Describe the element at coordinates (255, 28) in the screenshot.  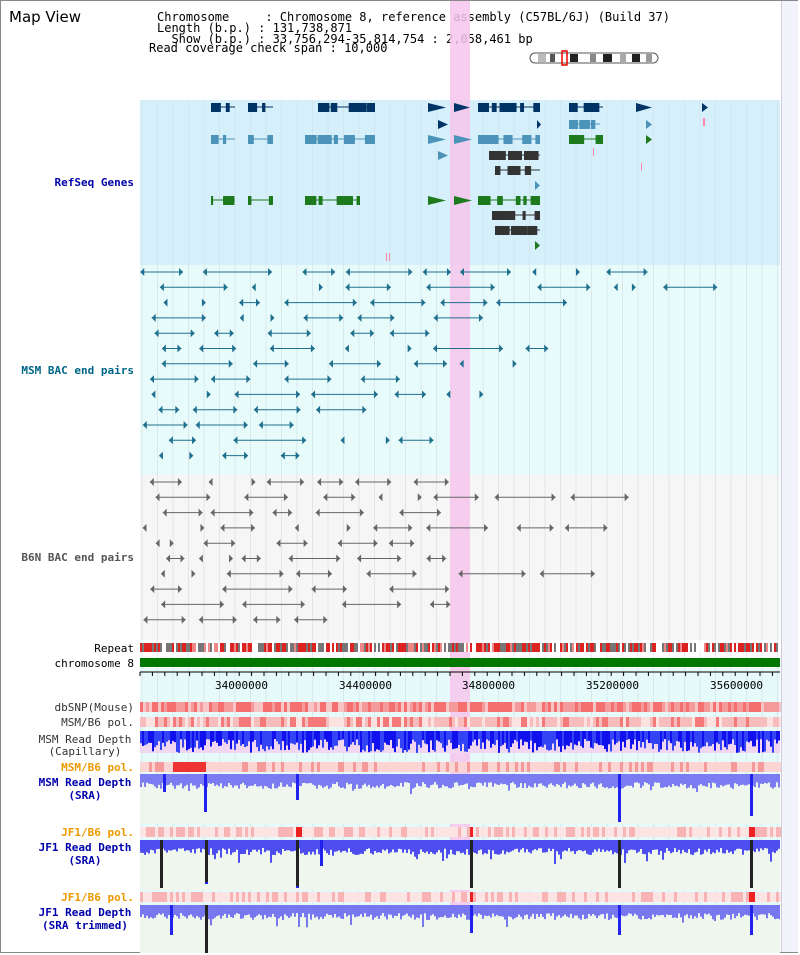
I see `header-length: Length (b.p.) : 131,738,871` at that location.